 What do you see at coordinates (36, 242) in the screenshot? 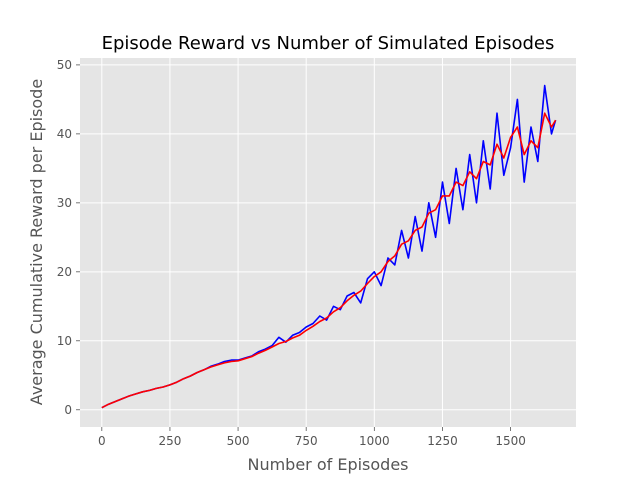
I see `y-axis-title: Average Cumulative Reward per Episode` at bounding box center [36, 242].